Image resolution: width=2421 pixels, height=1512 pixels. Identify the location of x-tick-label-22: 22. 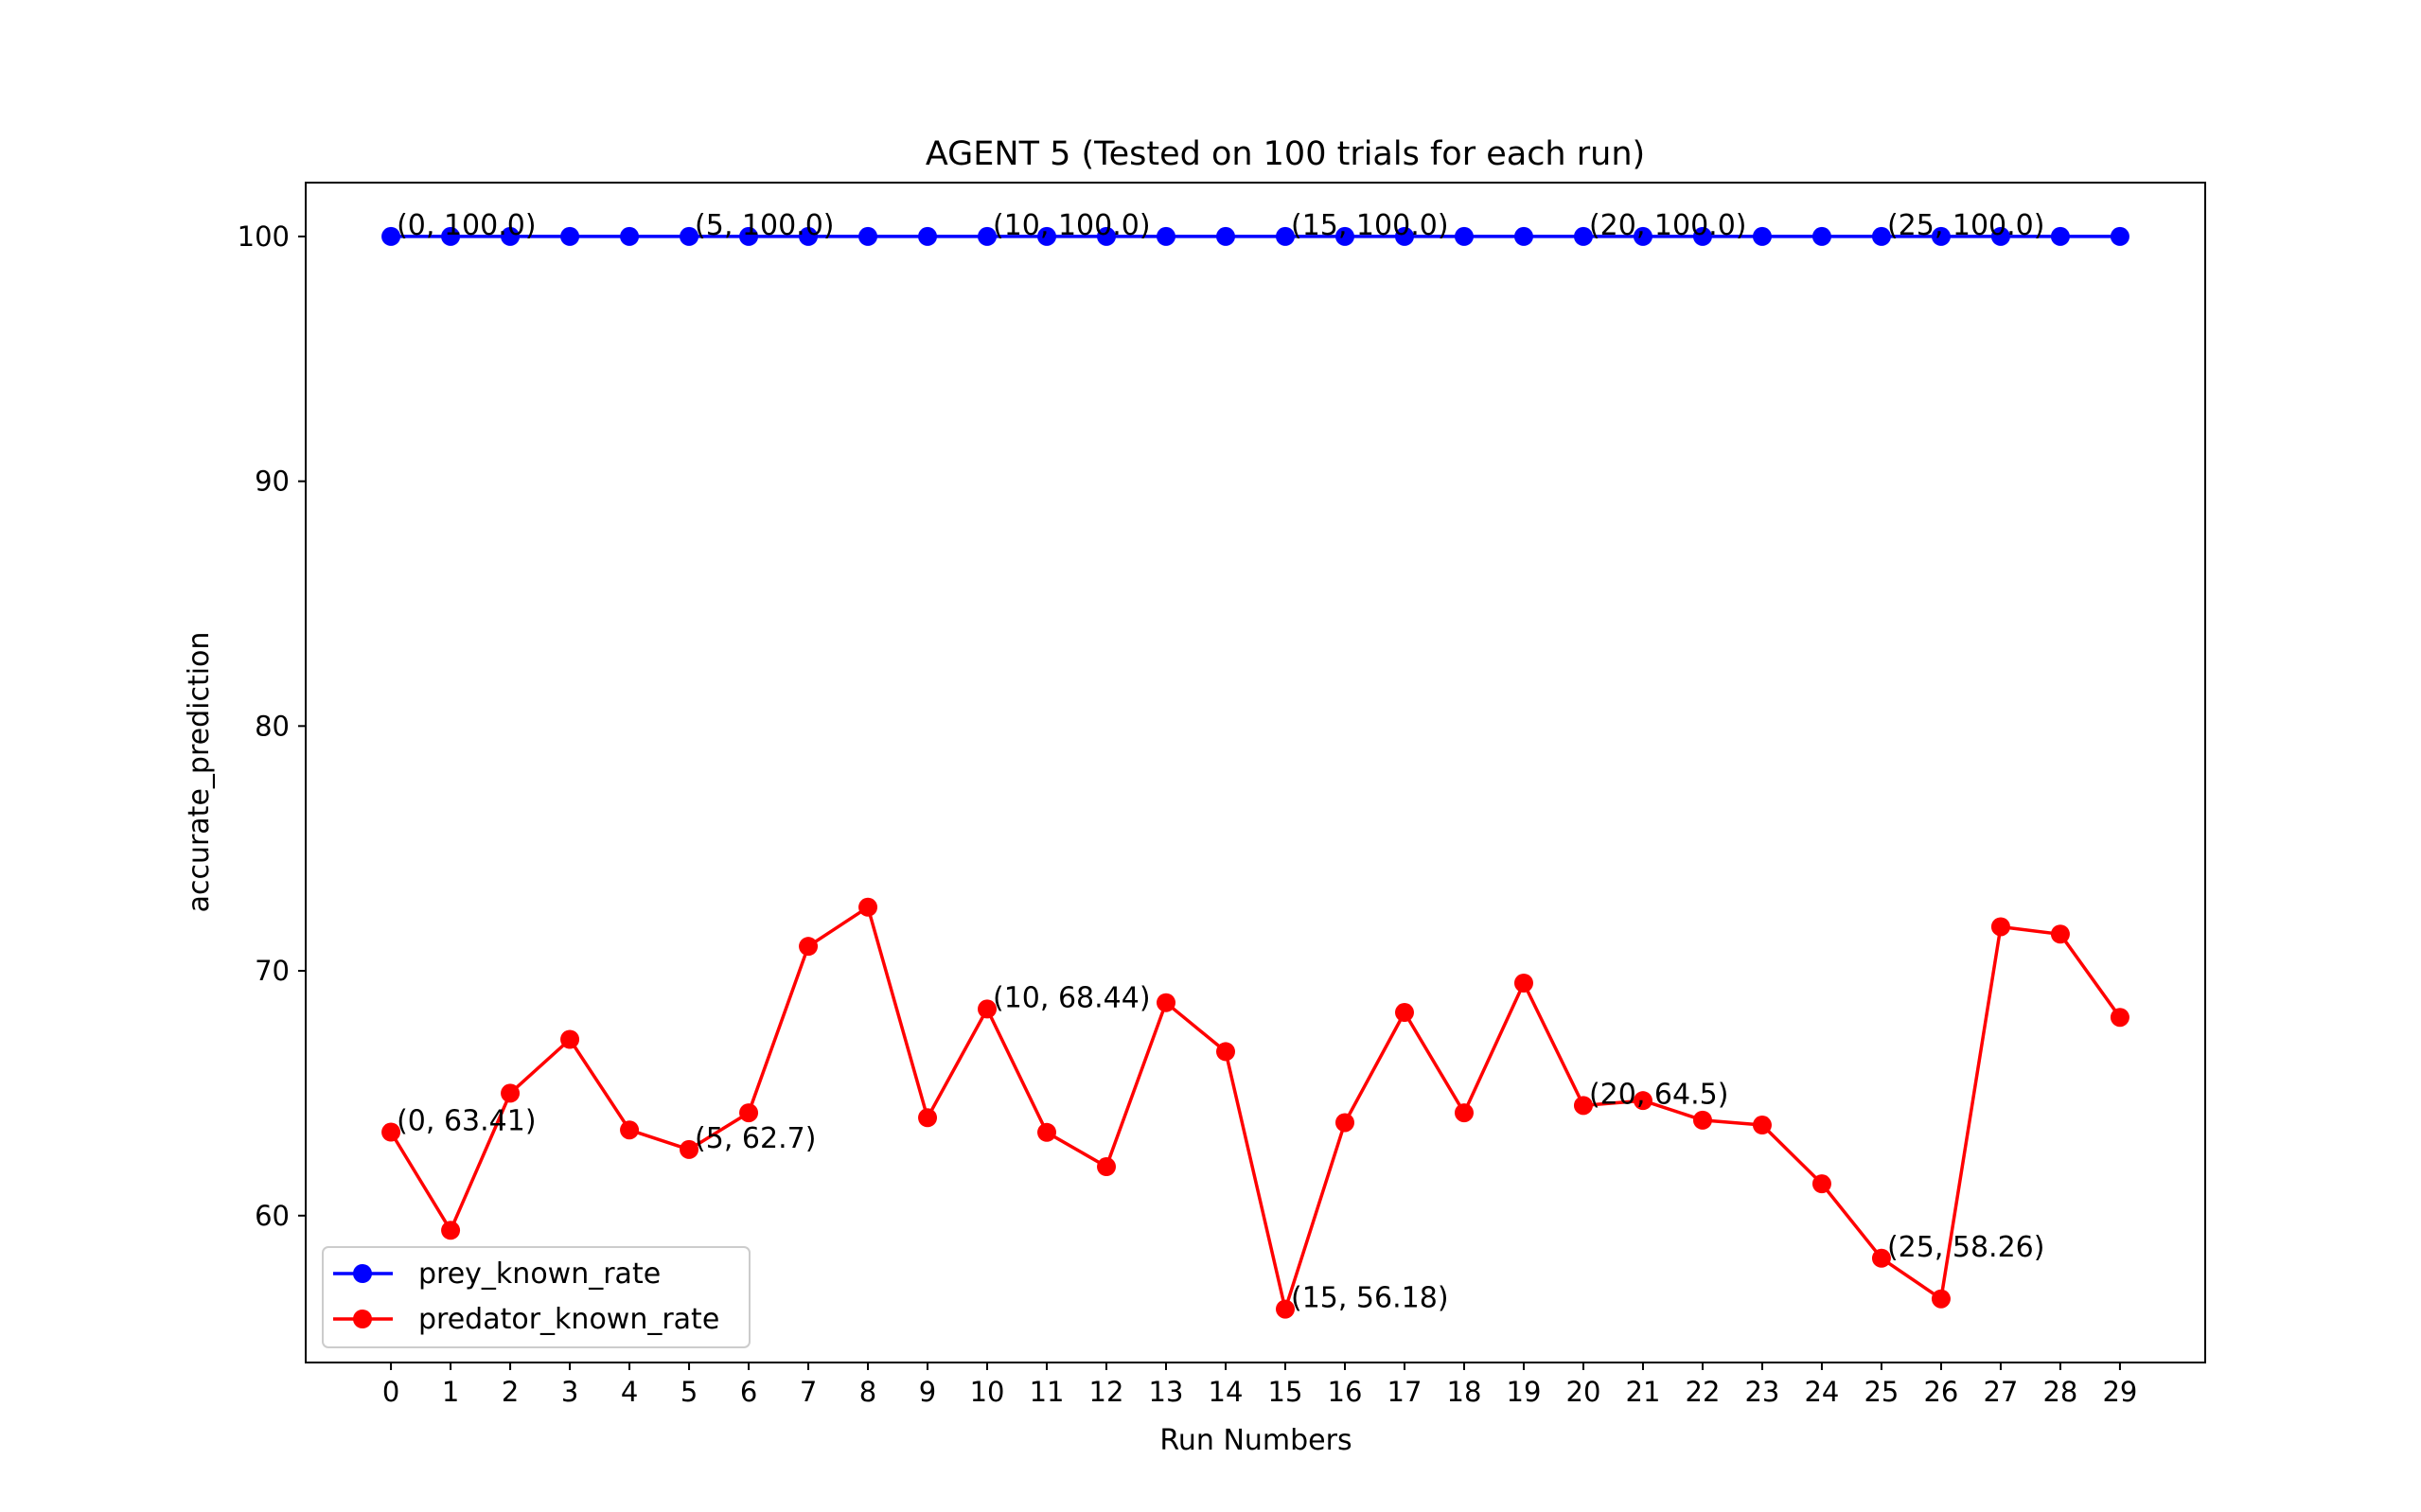
(1703, 1392).